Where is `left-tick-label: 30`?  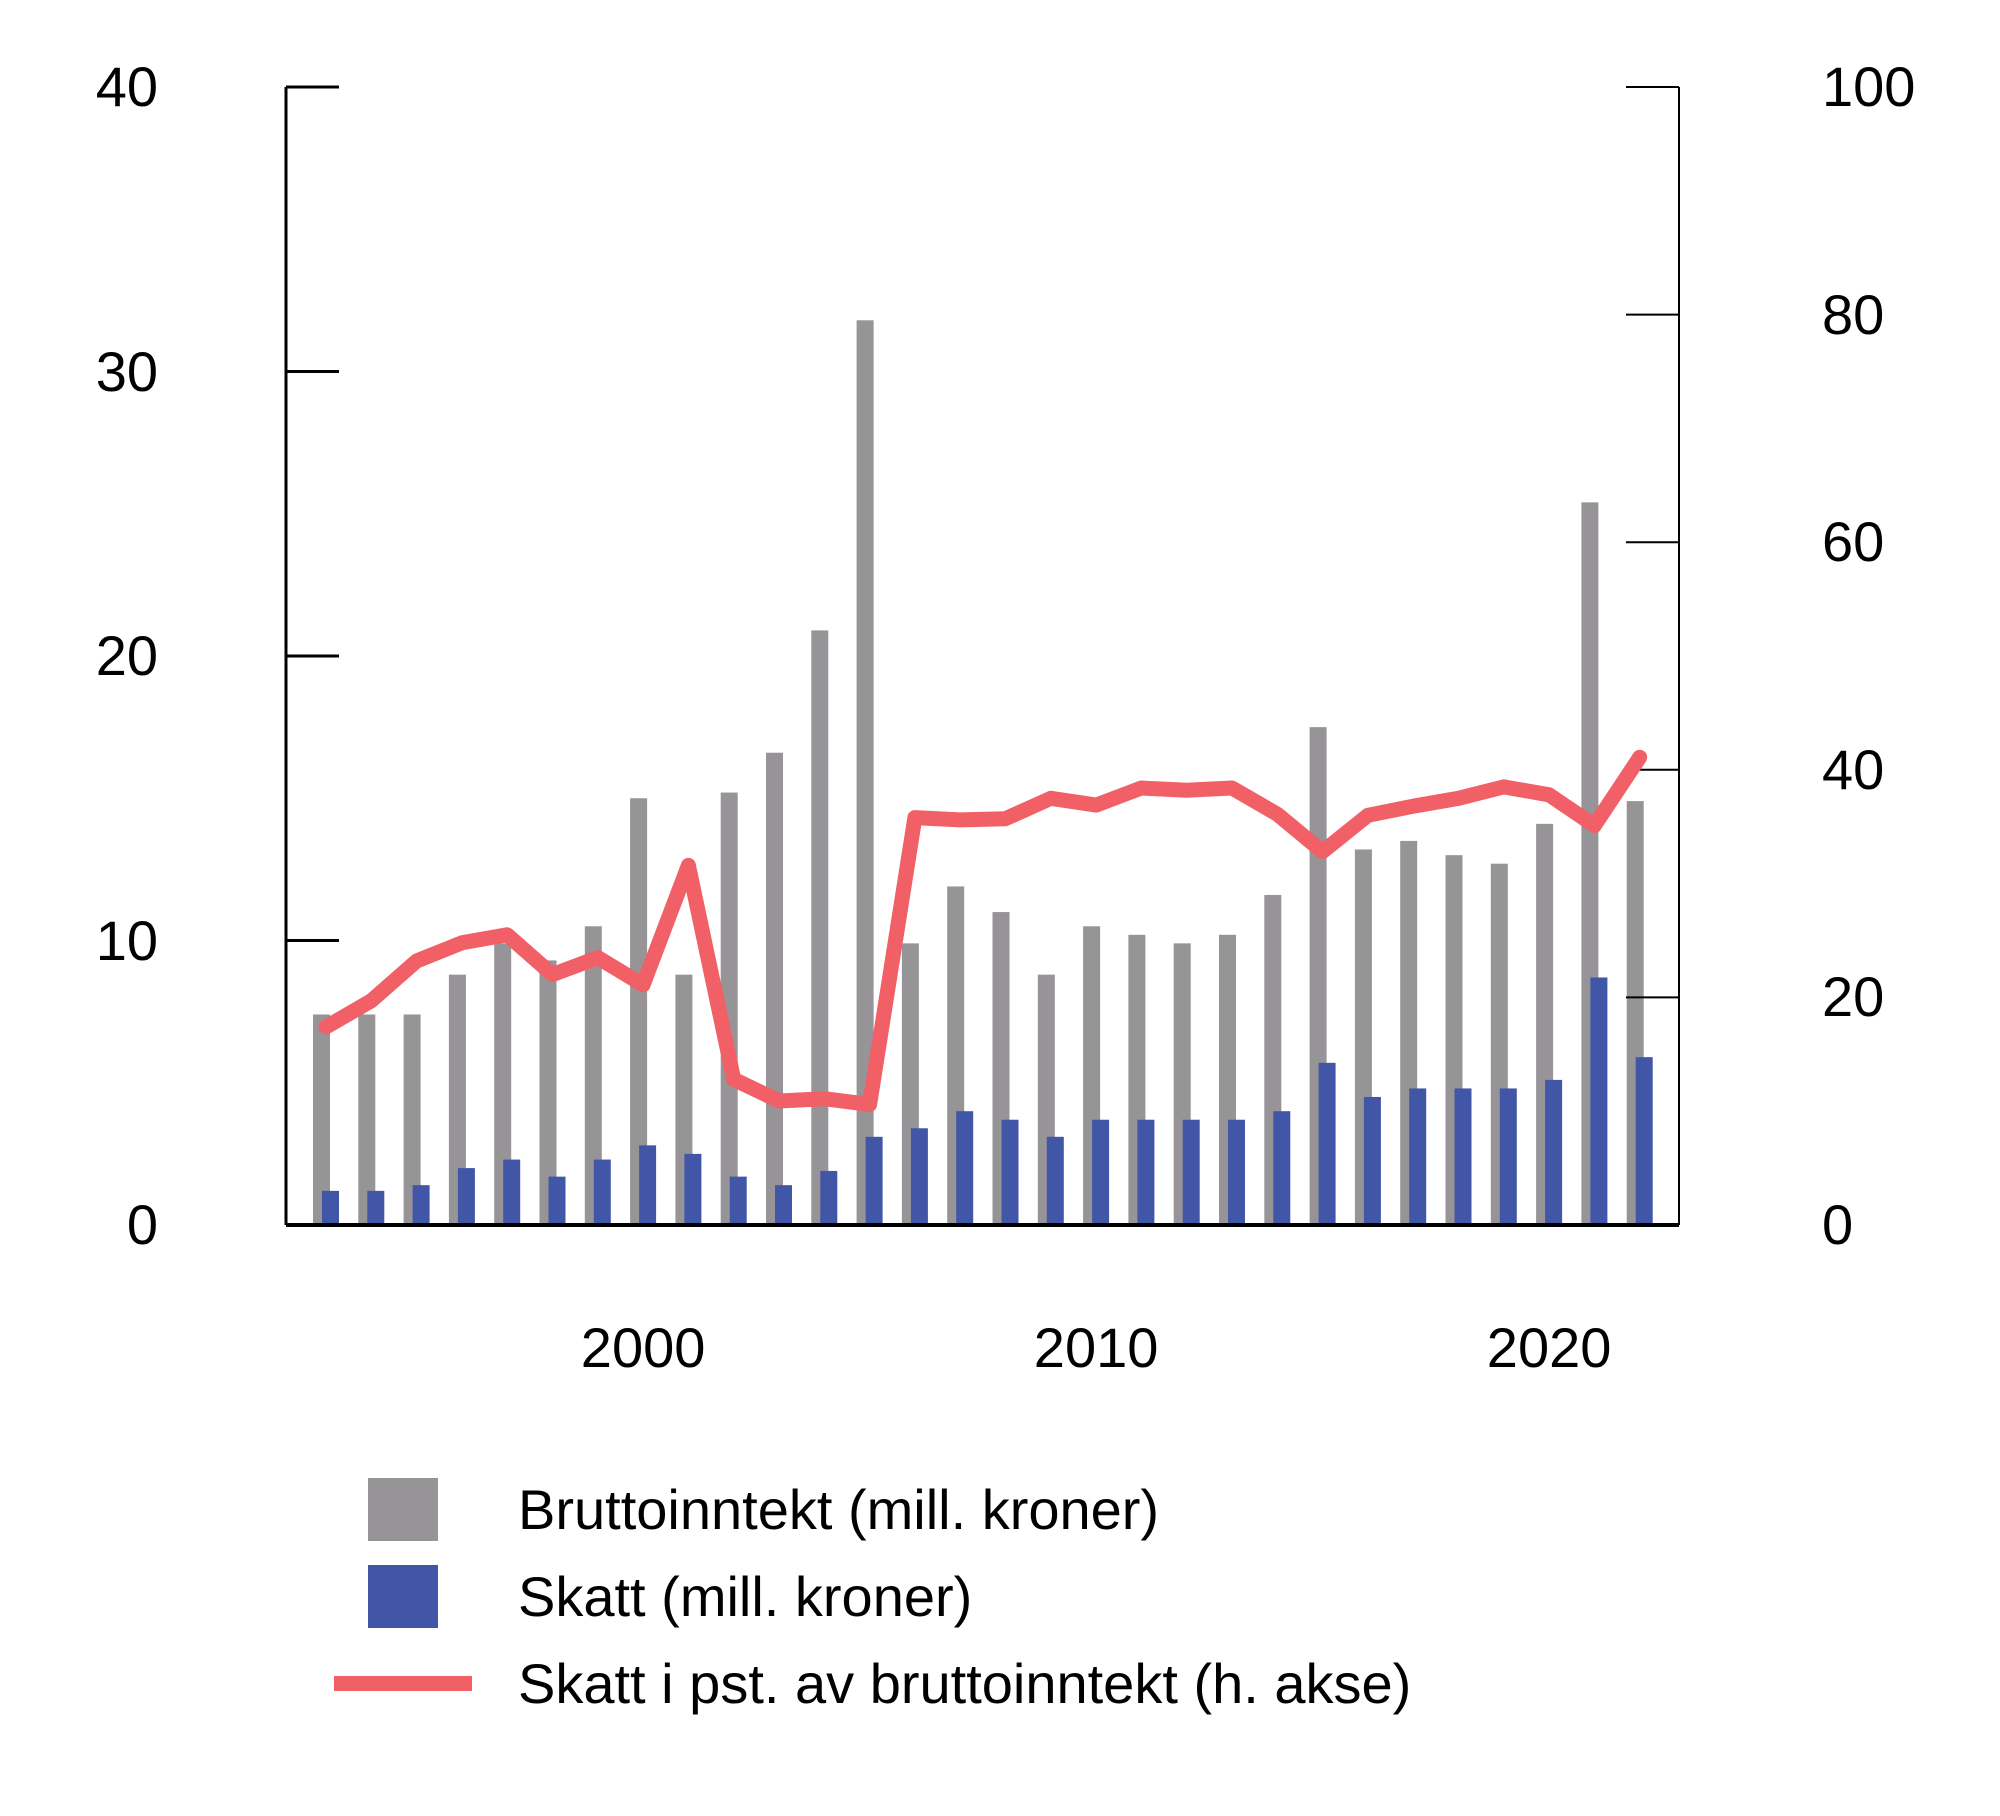 left-tick-label: 30 is located at coordinates (126, 371).